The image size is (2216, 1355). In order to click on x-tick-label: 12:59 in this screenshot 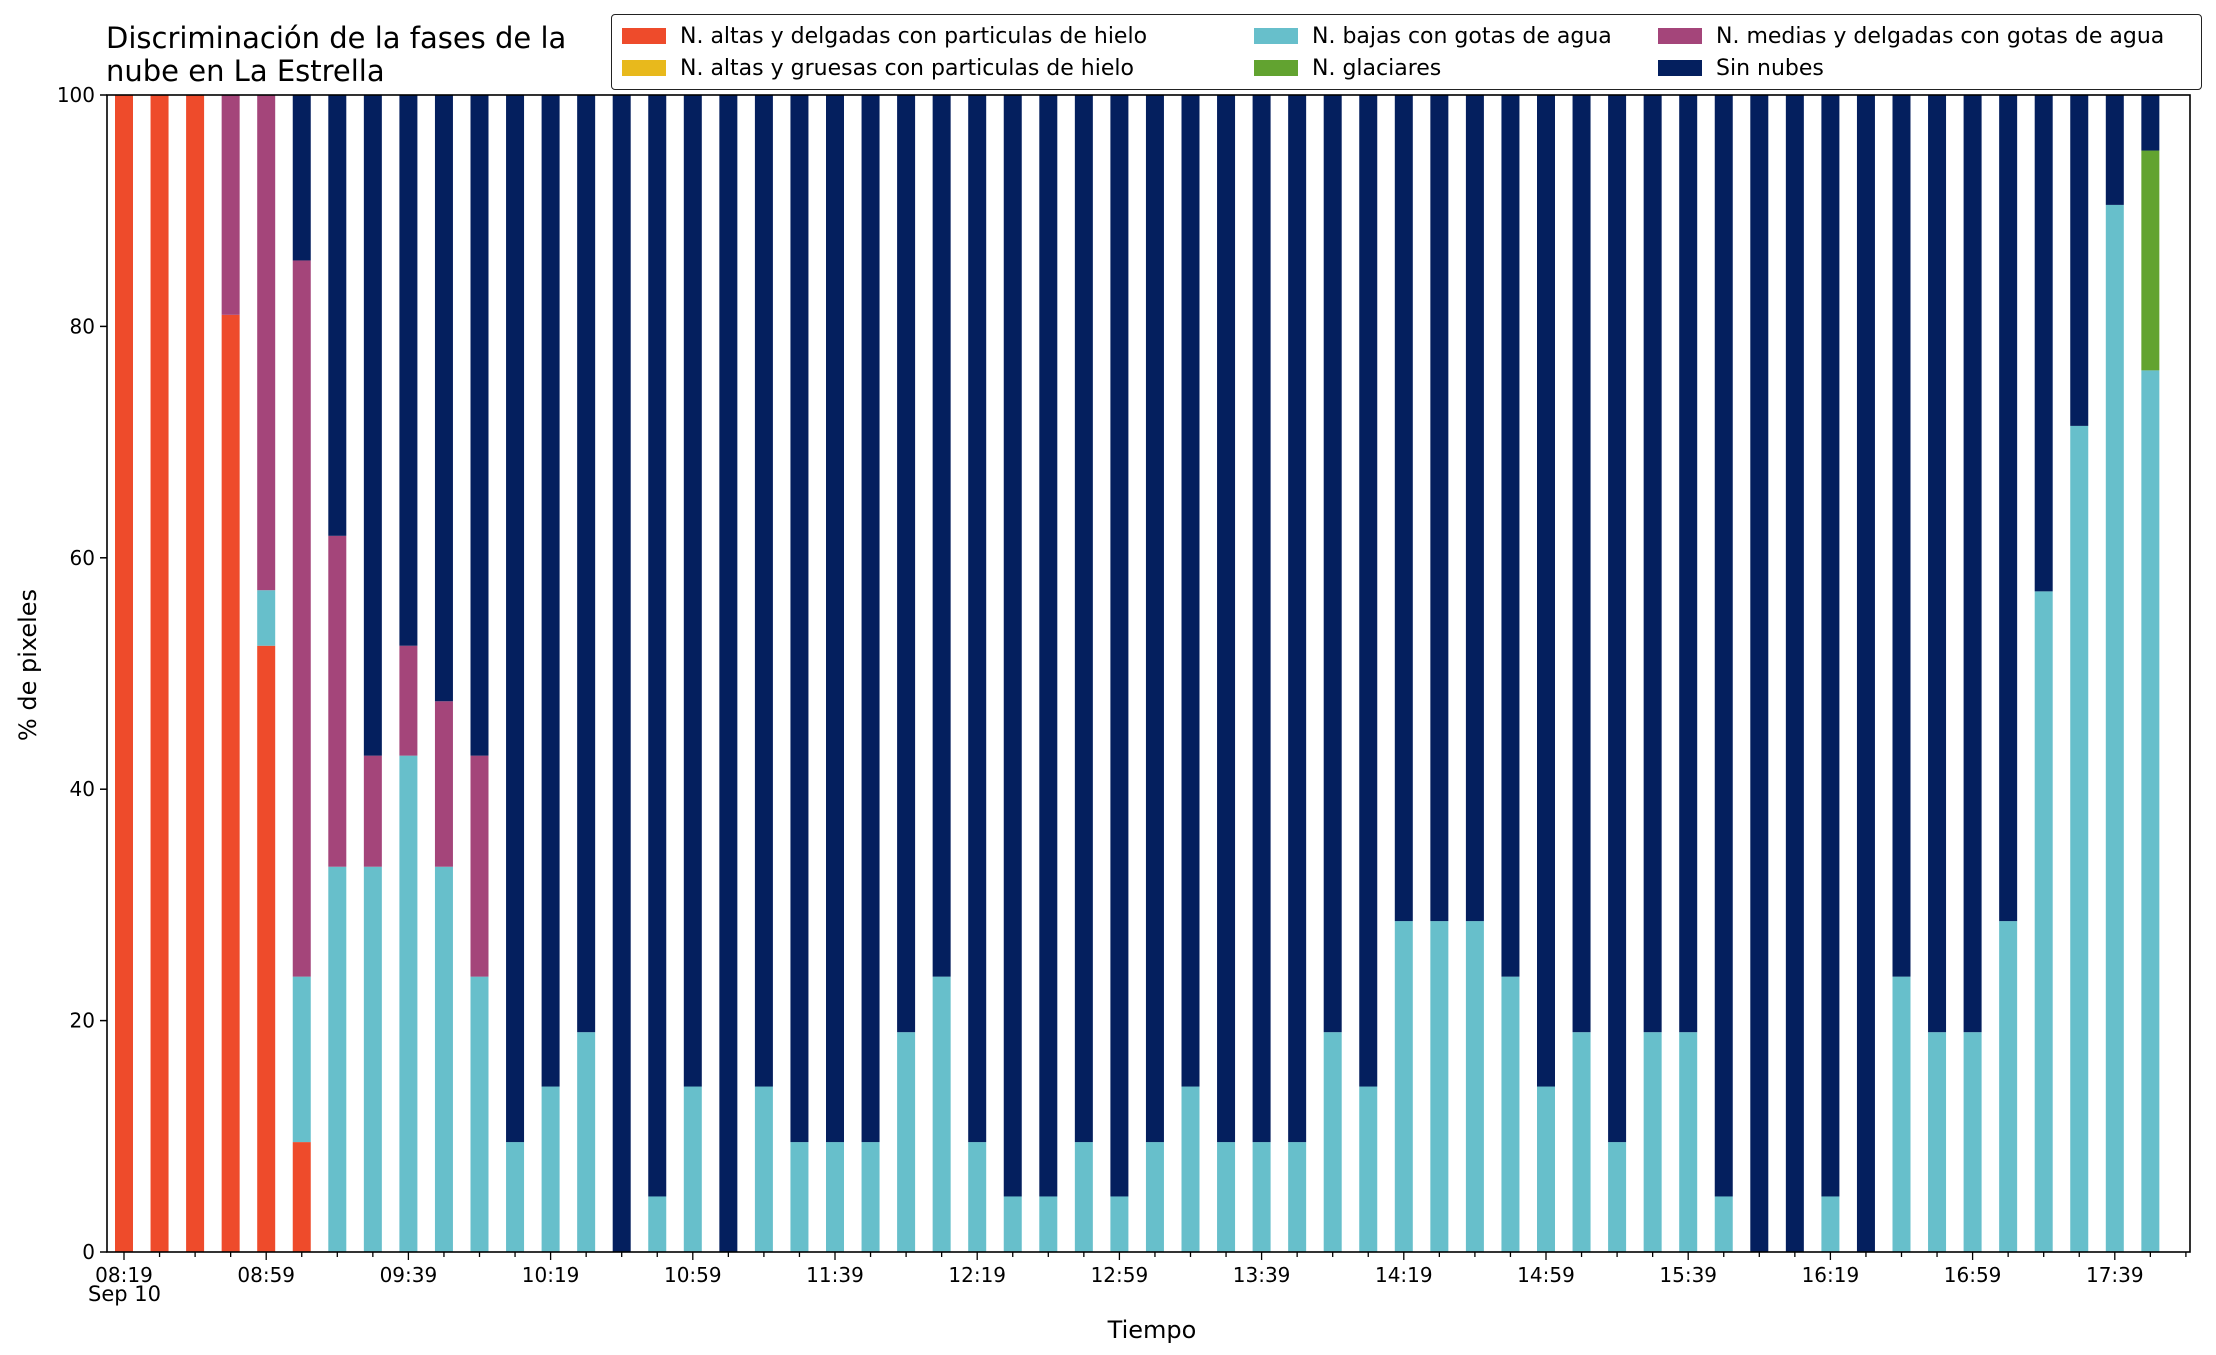, I will do `click(1120, 1275)`.